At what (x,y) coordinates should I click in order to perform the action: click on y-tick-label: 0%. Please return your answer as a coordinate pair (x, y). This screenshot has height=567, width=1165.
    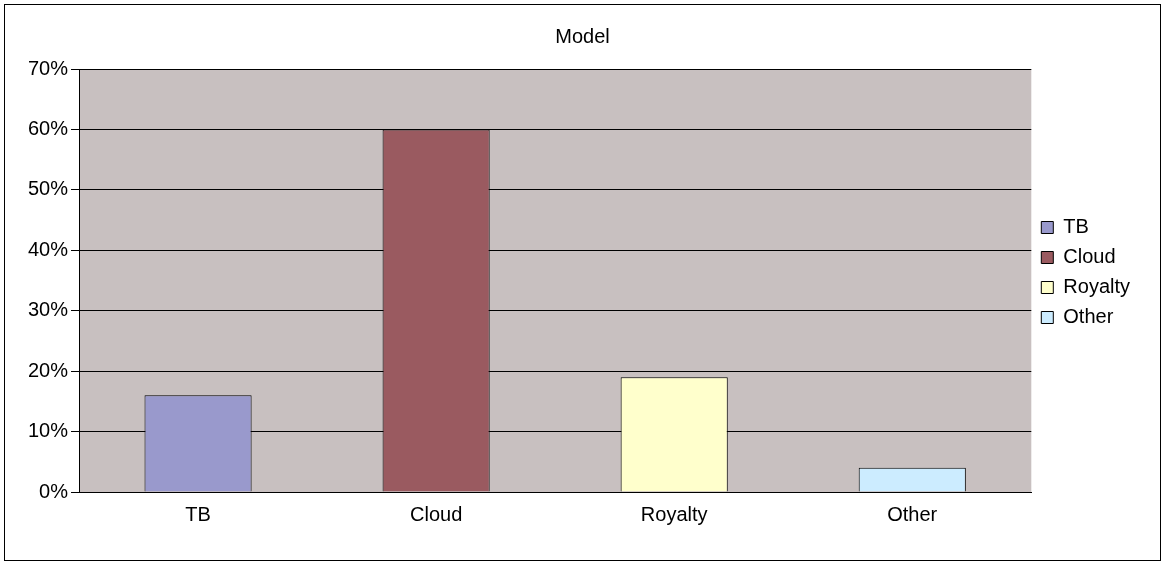
    Looking at the image, I should click on (54, 490).